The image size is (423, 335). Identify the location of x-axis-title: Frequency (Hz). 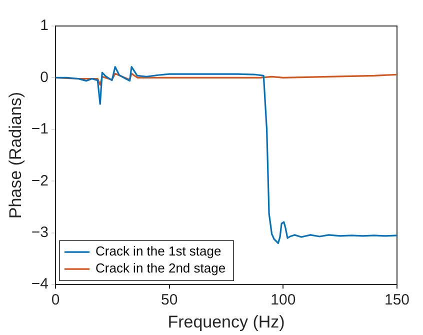
(226, 322).